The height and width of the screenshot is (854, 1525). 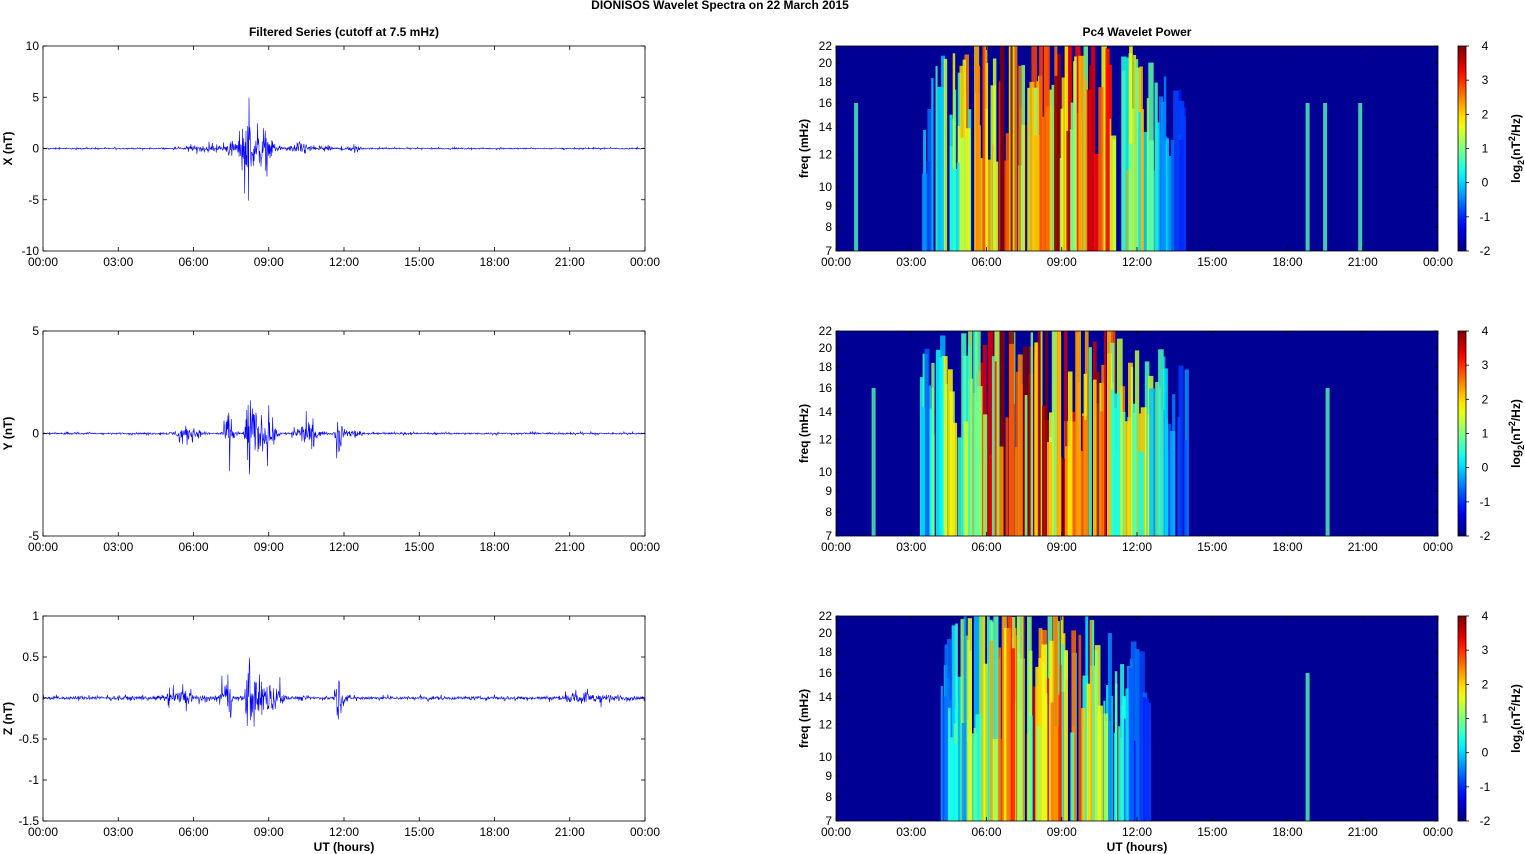 I want to click on colorbar, so click(x=1462, y=148).